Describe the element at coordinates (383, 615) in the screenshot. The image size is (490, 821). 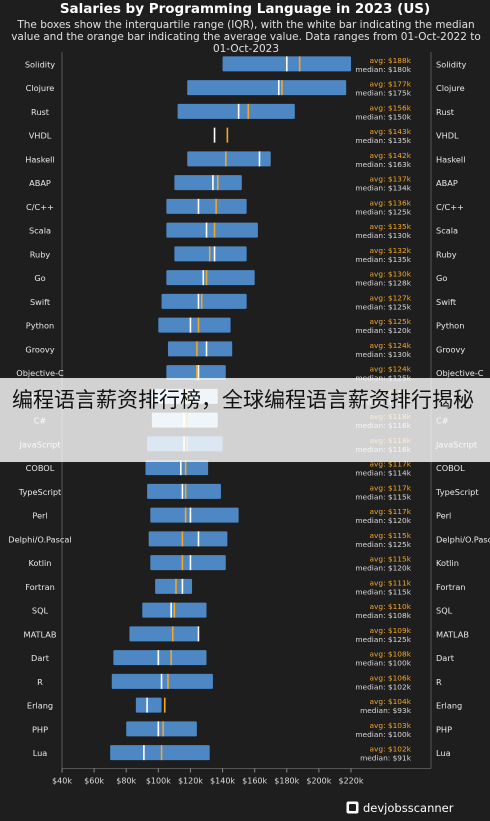
I see `median-value-label: median: $108k` at that location.